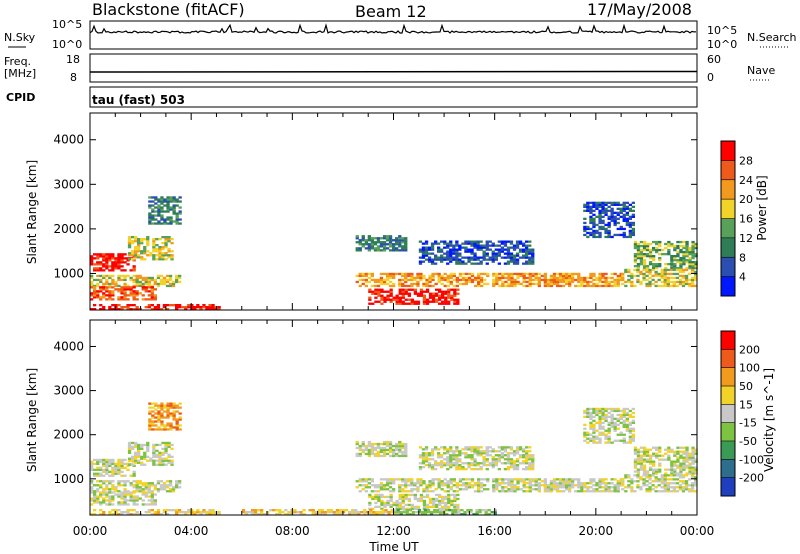 The height and width of the screenshot is (554, 800). Describe the element at coordinates (73, 77) in the screenshot. I see `freq-tick-bottom: 8` at that location.